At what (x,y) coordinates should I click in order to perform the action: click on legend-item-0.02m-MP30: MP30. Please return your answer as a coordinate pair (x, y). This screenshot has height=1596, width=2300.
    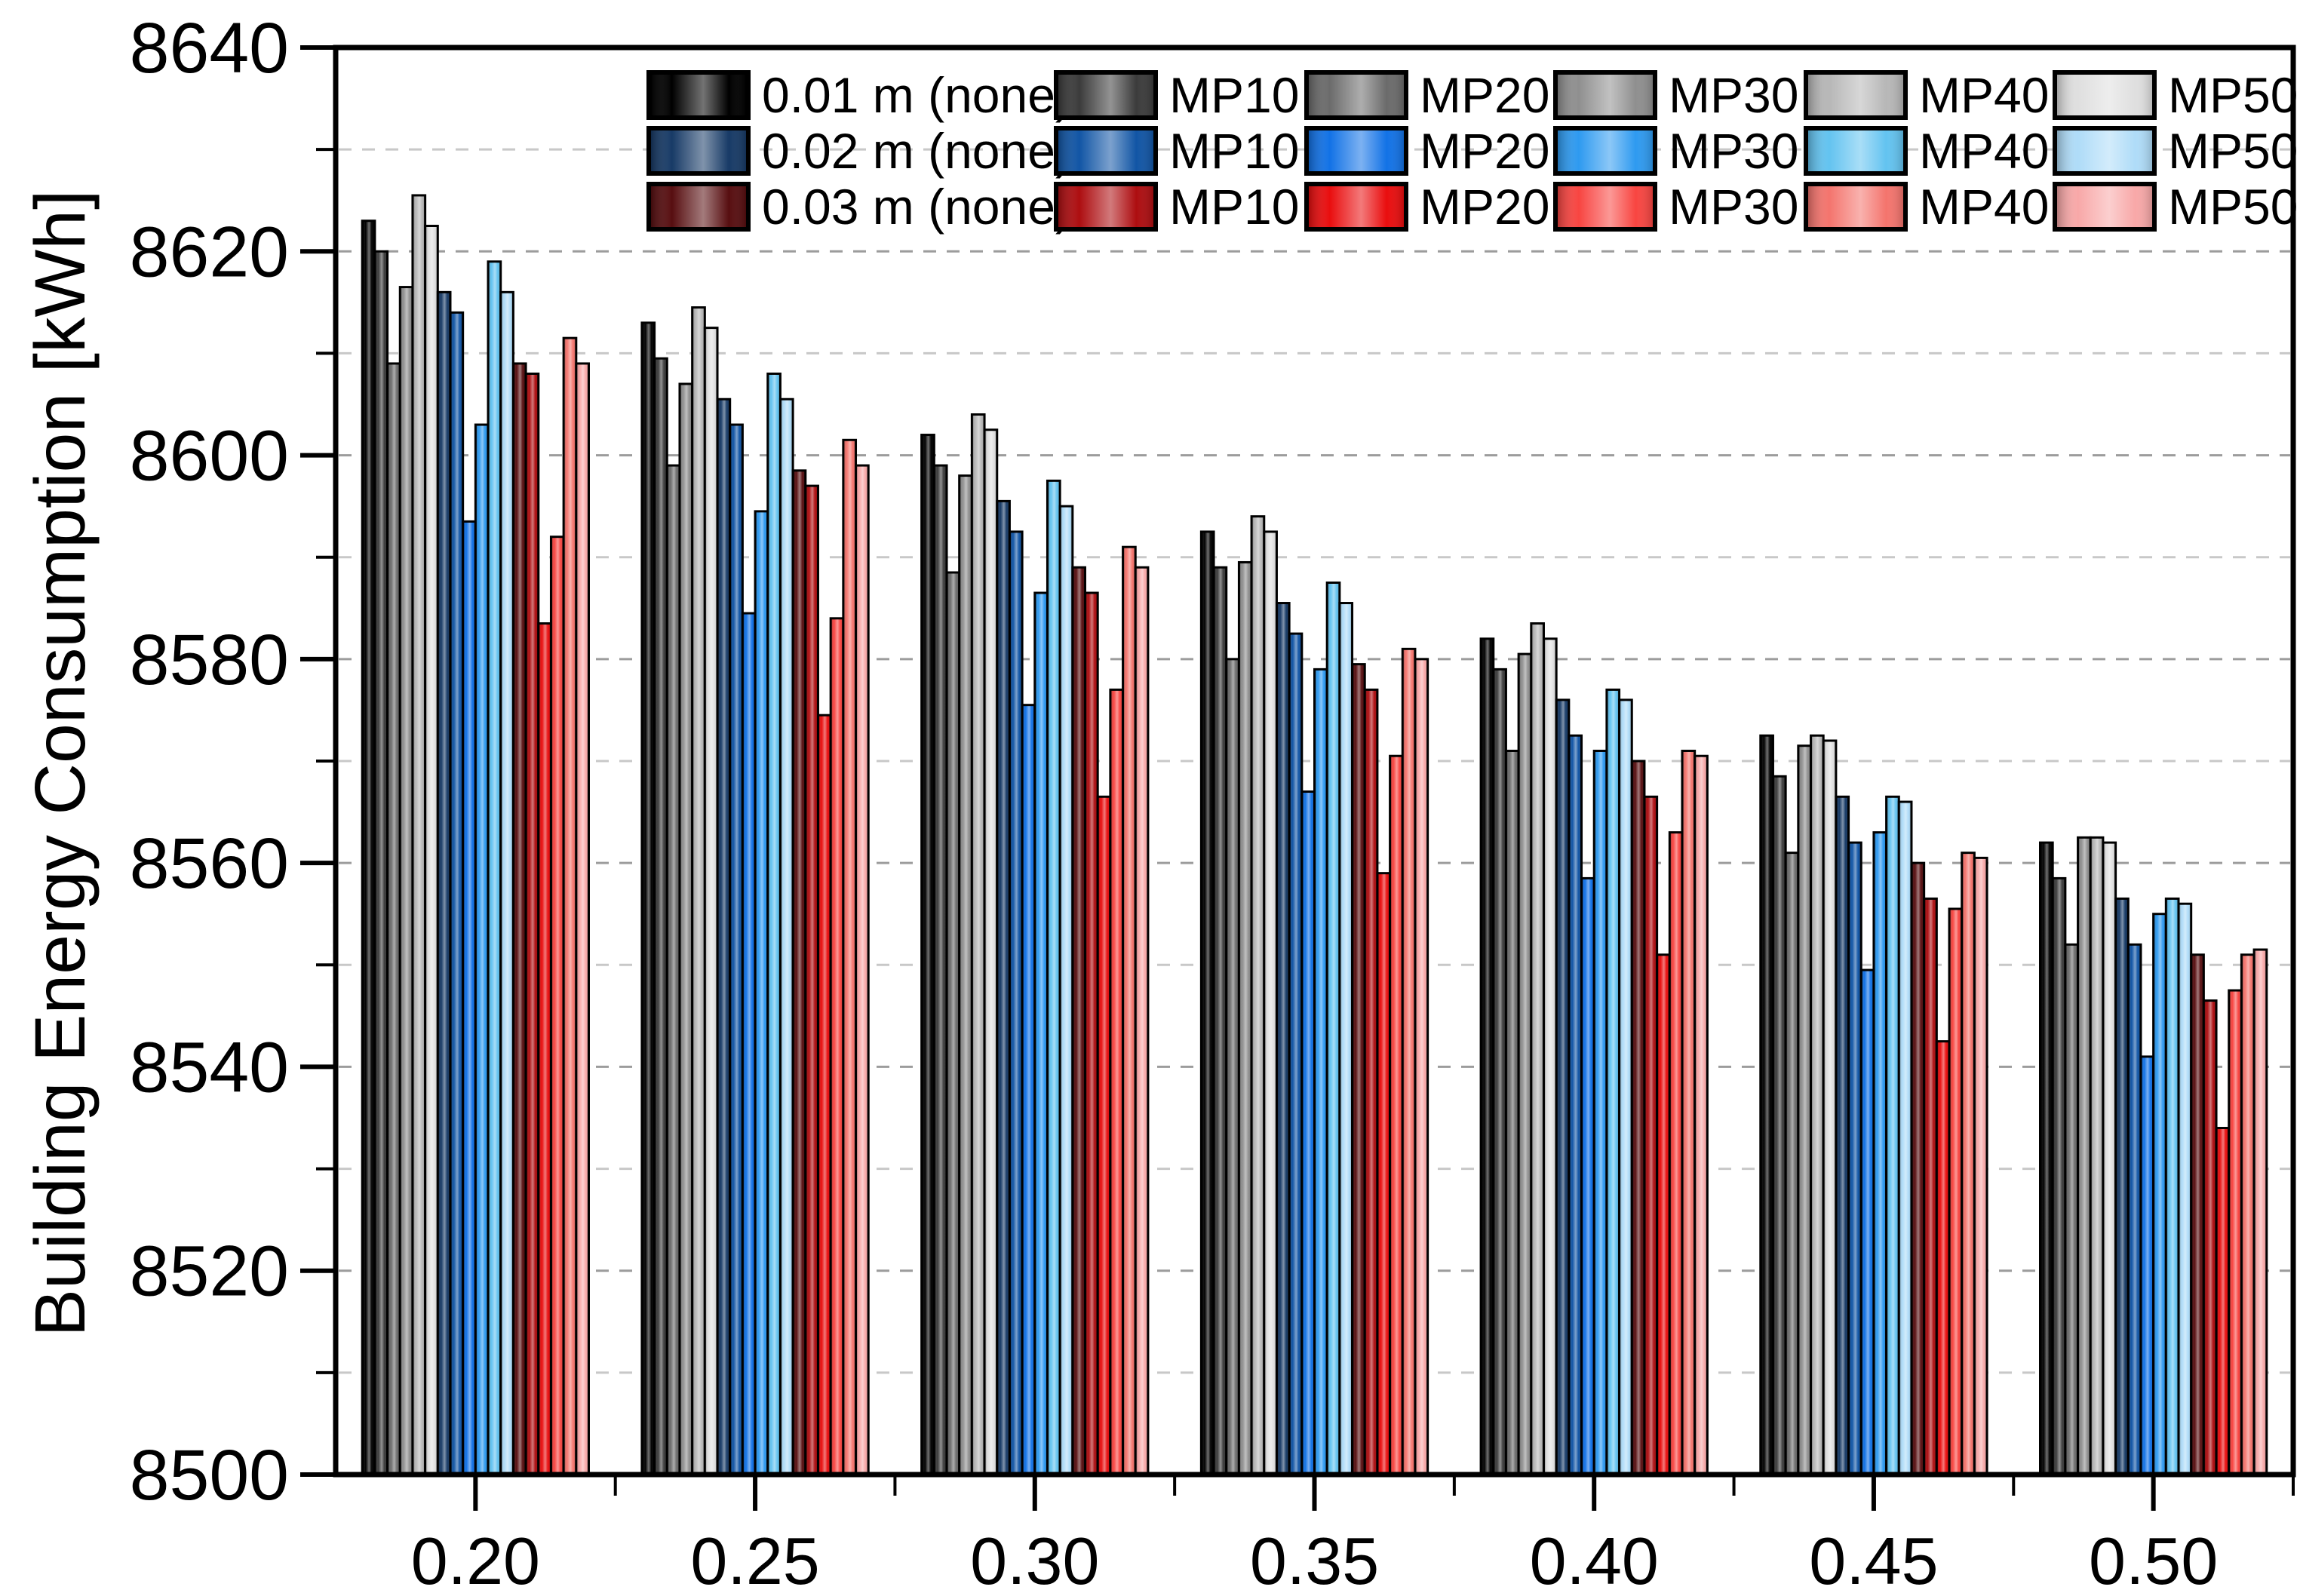
    Looking at the image, I should click on (1676, 151).